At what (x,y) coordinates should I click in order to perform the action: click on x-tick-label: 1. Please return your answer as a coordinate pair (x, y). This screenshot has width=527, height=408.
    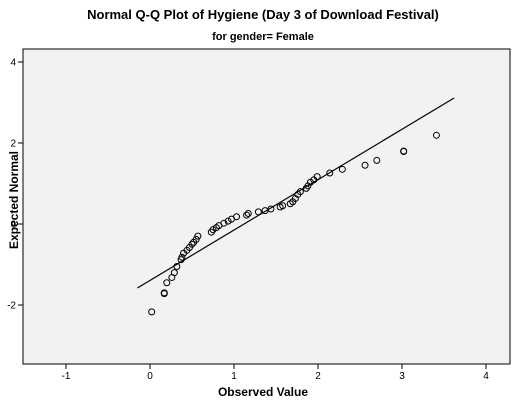
    Looking at the image, I should click on (234, 376).